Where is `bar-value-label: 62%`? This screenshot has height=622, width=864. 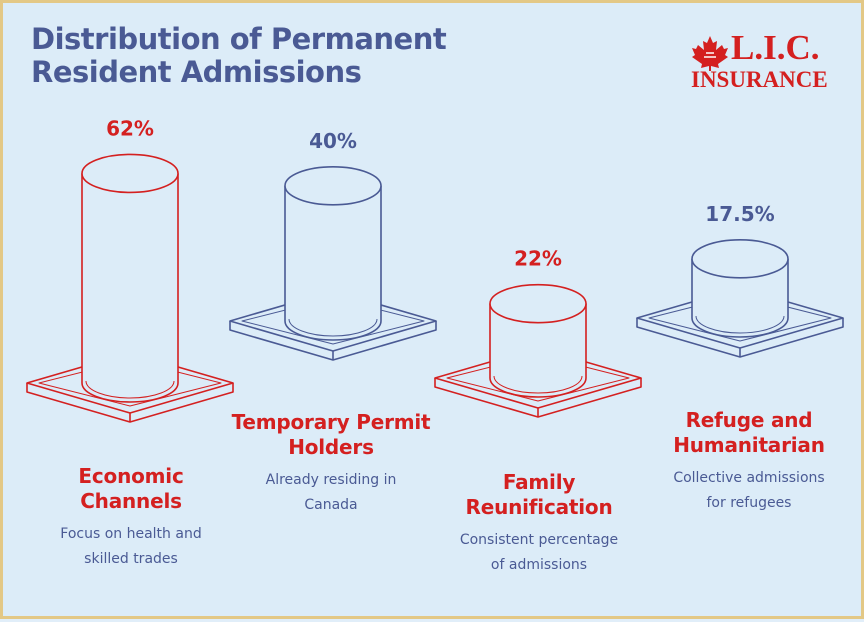 bar-value-label: 62% is located at coordinates (130, 128).